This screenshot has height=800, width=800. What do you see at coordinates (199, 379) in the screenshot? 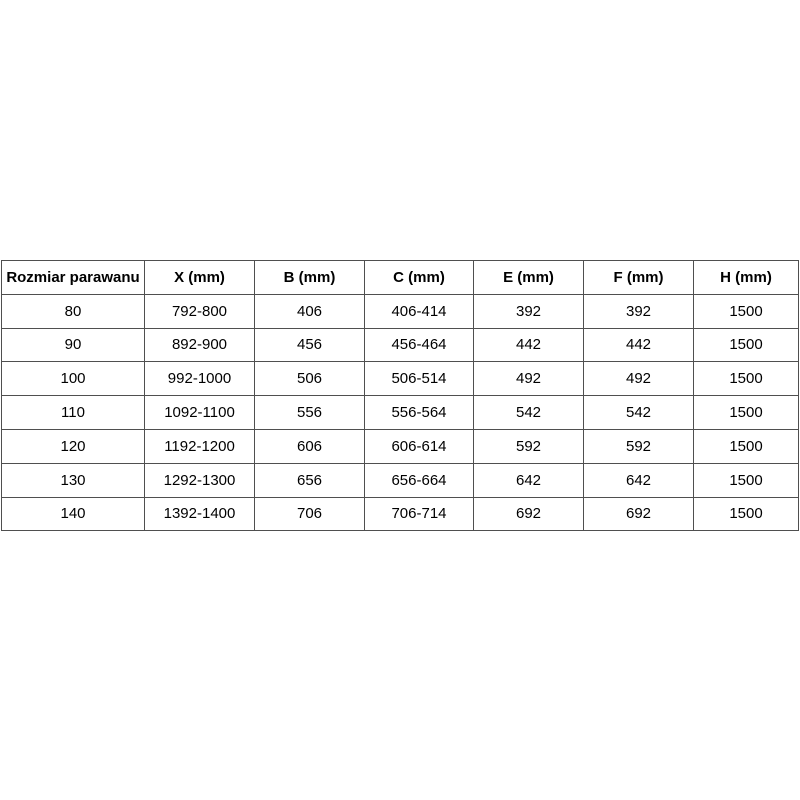
I see `table-cell: 992-1000` at bounding box center [199, 379].